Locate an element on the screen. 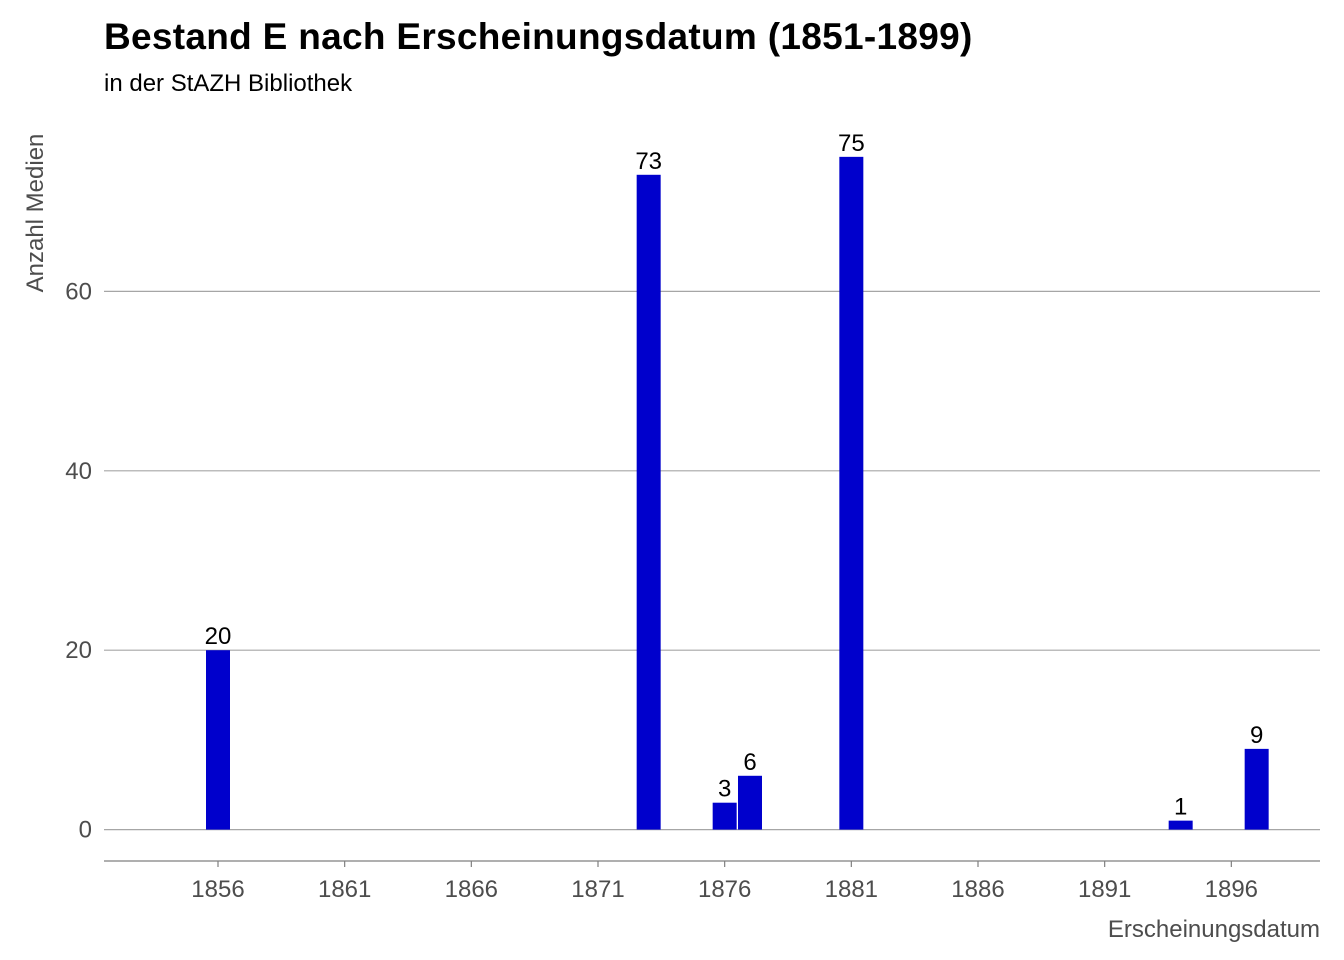 This screenshot has width=1344, height=960. x-tick-label: 1891 is located at coordinates (1104, 889).